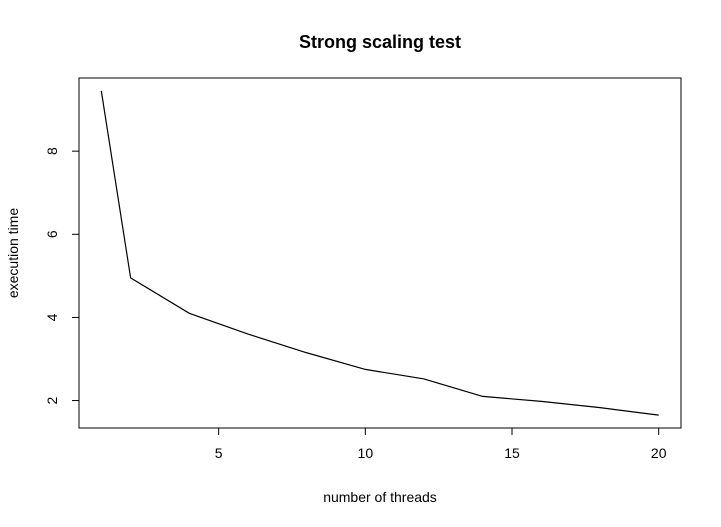  Describe the element at coordinates (659, 453) in the screenshot. I see `x-tick-label: 20` at that location.